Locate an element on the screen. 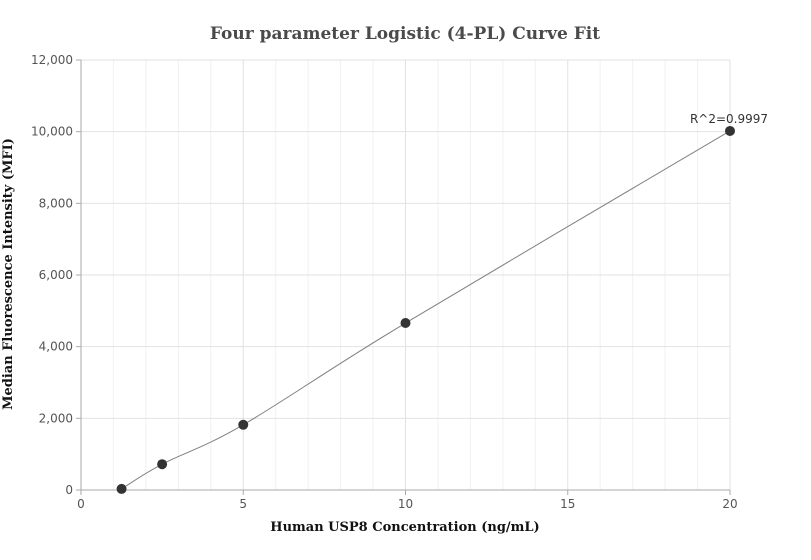 The image size is (811, 560). x-tick-label: 10 is located at coordinates (405, 504).